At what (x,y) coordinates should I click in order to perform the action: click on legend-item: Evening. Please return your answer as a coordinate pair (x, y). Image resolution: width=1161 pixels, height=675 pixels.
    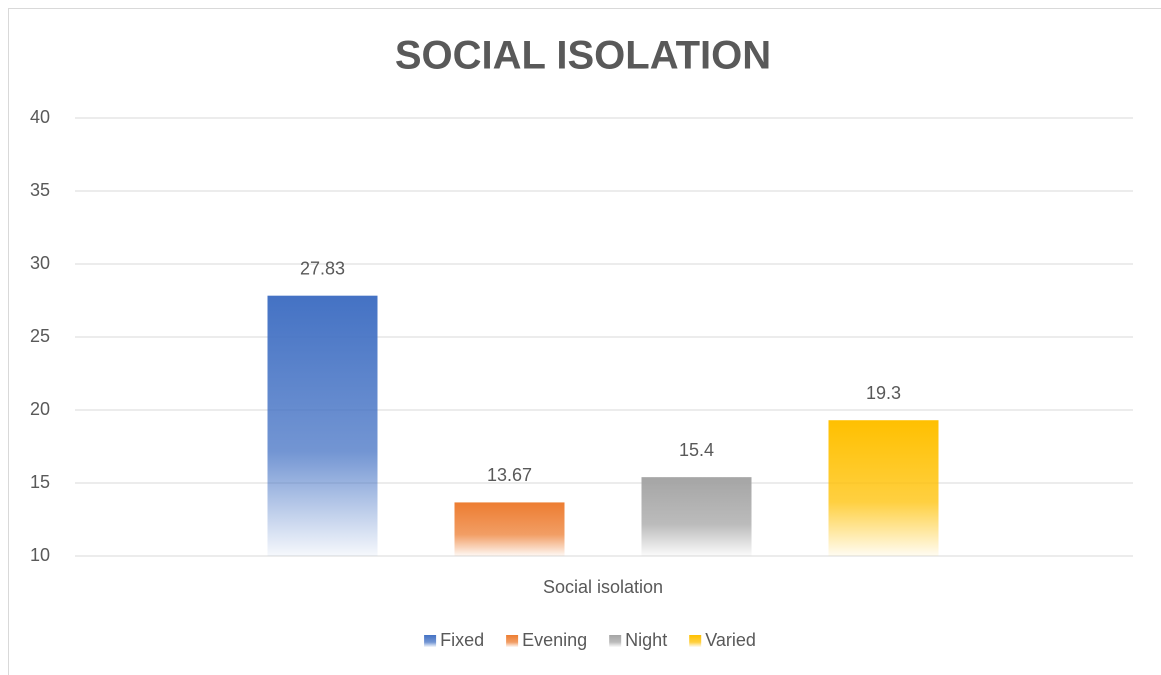
    Looking at the image, I should click on (546, 640).